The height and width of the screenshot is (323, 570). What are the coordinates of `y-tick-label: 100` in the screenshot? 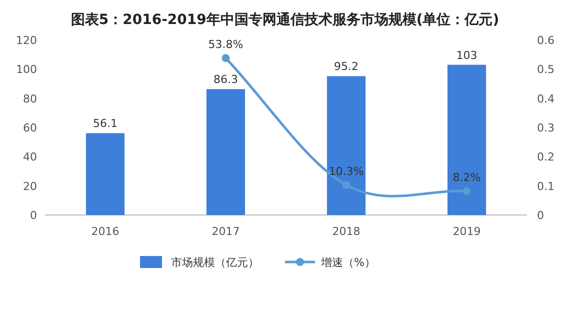 It's located at (26, 69).